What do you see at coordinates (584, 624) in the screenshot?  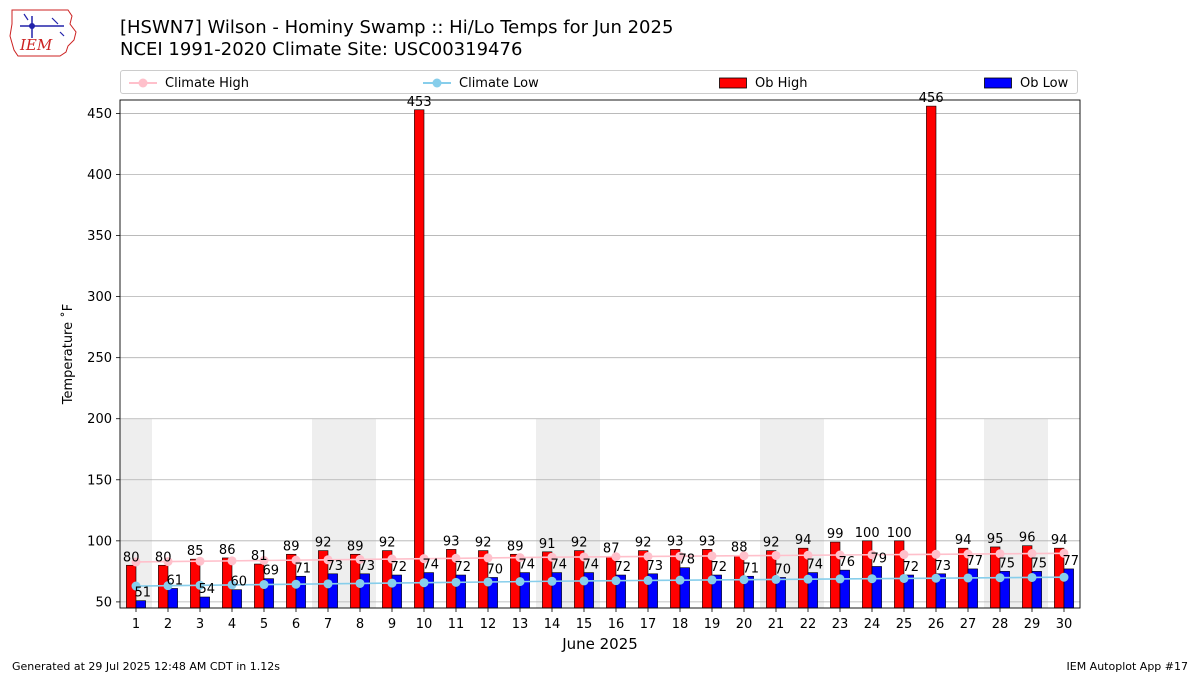 I see `x-tick-label: 15` at bounding box center [584, 624].